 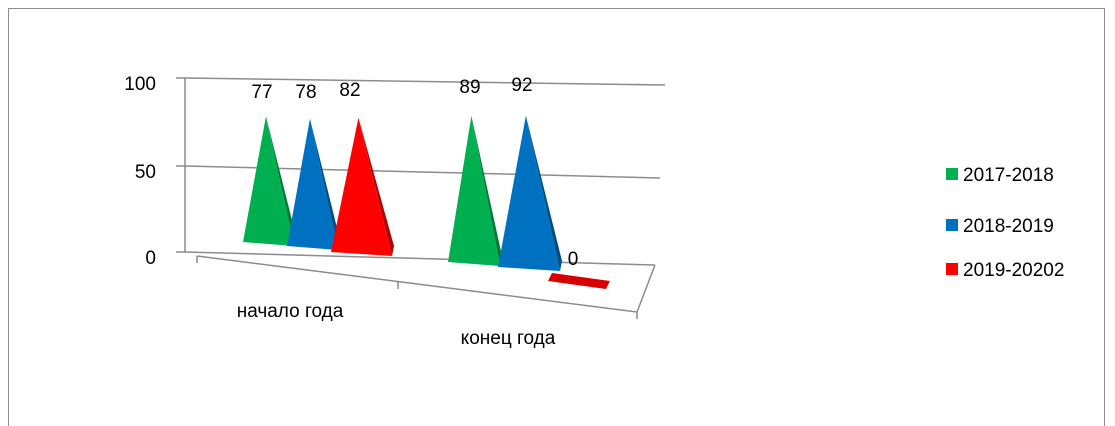 What do you see at coordinates (543, 193) in the screenshot?
I see `pyramid-2018-2019-cat2-side` at bounding box center [543, 193].